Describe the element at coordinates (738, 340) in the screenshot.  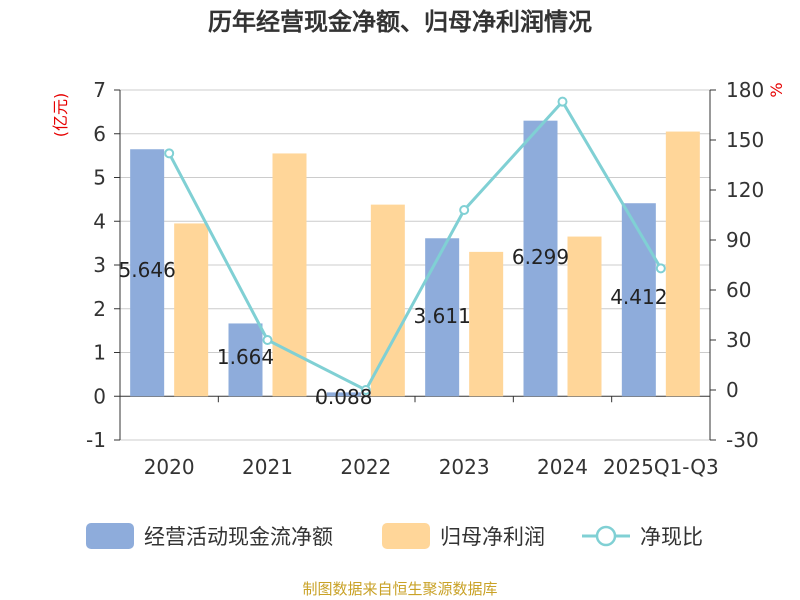
I see `right-tick-label: 30` at that location.